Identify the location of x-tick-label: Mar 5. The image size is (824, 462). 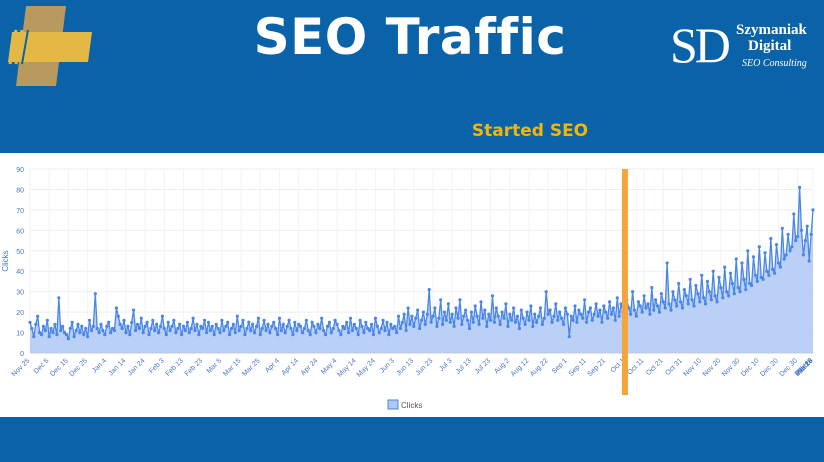
(215, 366).